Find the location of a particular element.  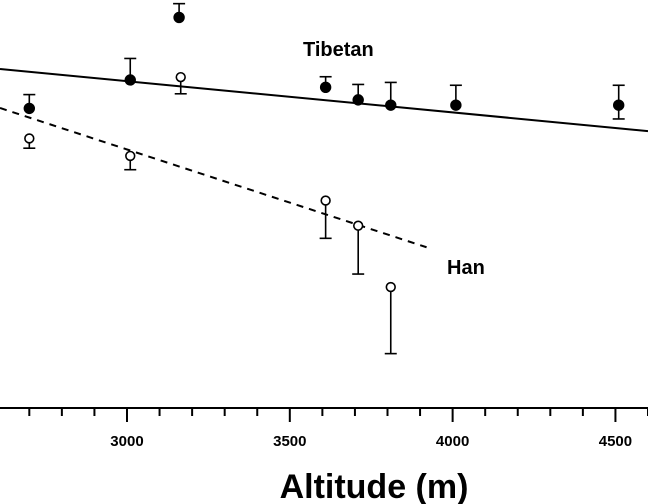

x-tick-label-4500: 4500 is located at coordinates (615, 441).